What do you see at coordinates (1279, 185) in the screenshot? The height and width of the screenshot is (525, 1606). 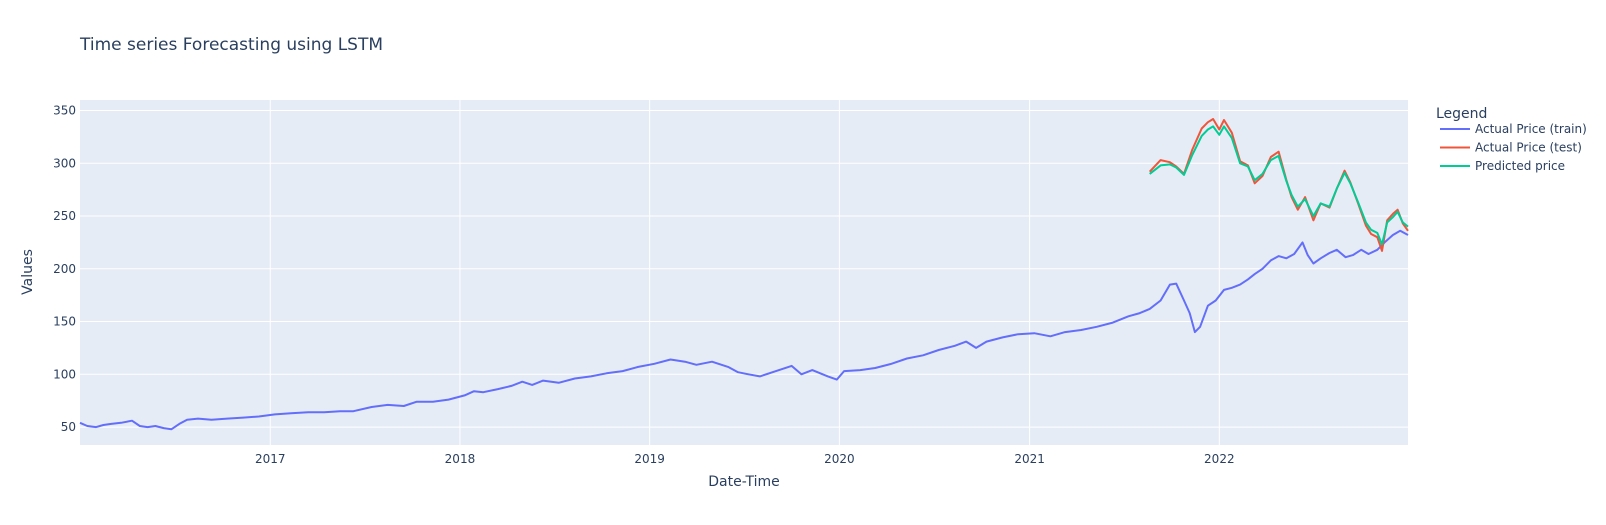 I see `series-line-predicted-price` at bounding box center [1279, 185].